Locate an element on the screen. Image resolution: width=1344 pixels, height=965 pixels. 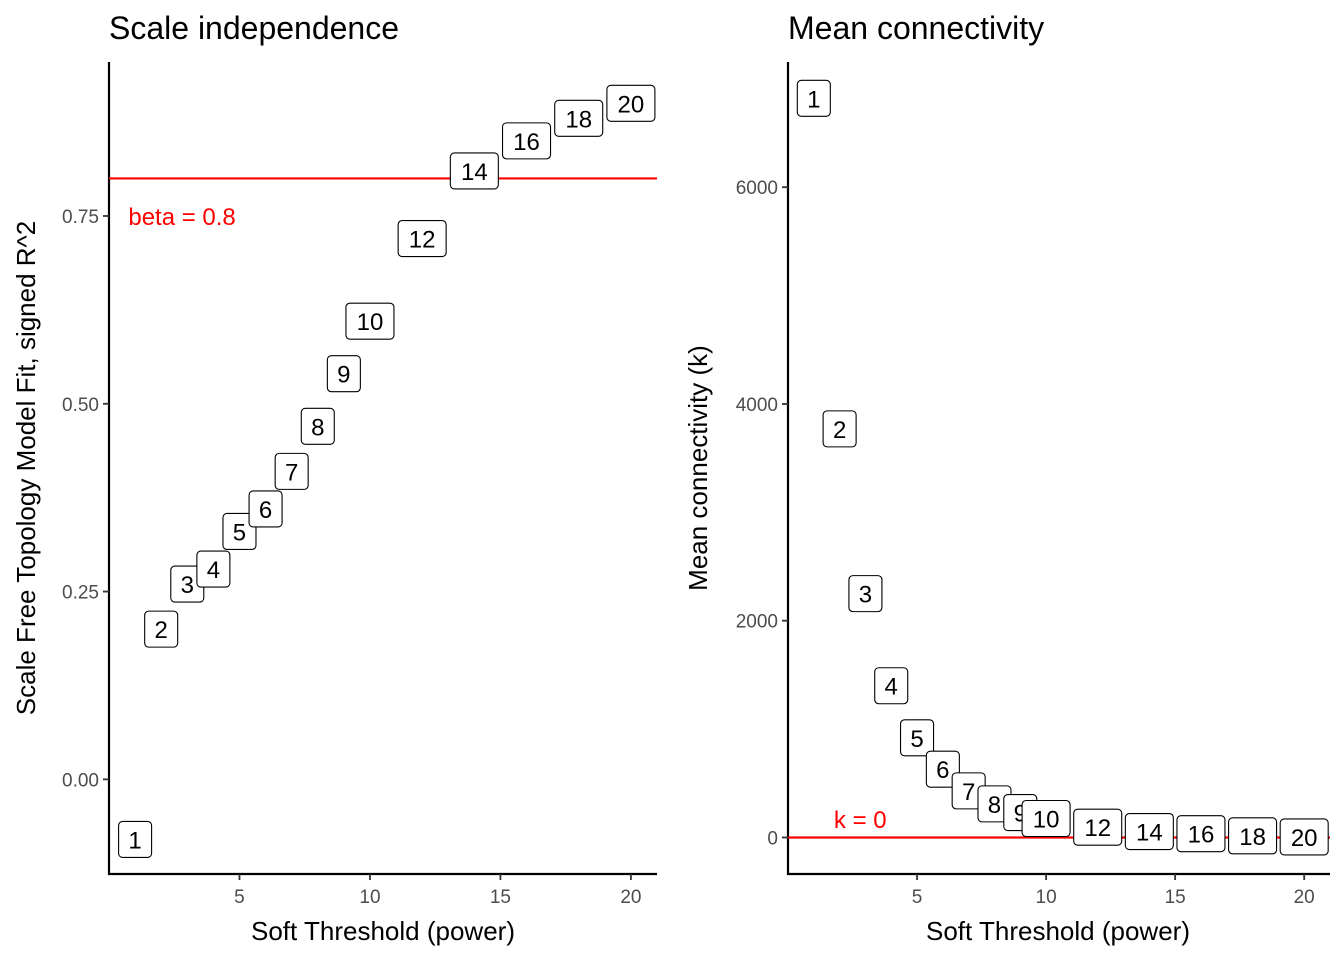
point-label-text: 9 is located at coordinates (343, 375).